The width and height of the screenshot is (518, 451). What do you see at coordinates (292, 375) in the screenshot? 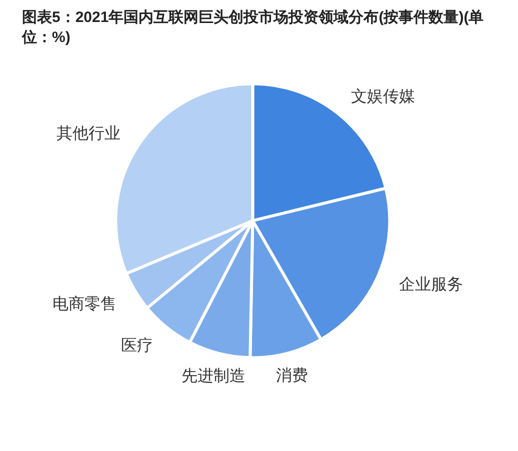
I see `slice-label: 消费` at bounding box center [292, 375].